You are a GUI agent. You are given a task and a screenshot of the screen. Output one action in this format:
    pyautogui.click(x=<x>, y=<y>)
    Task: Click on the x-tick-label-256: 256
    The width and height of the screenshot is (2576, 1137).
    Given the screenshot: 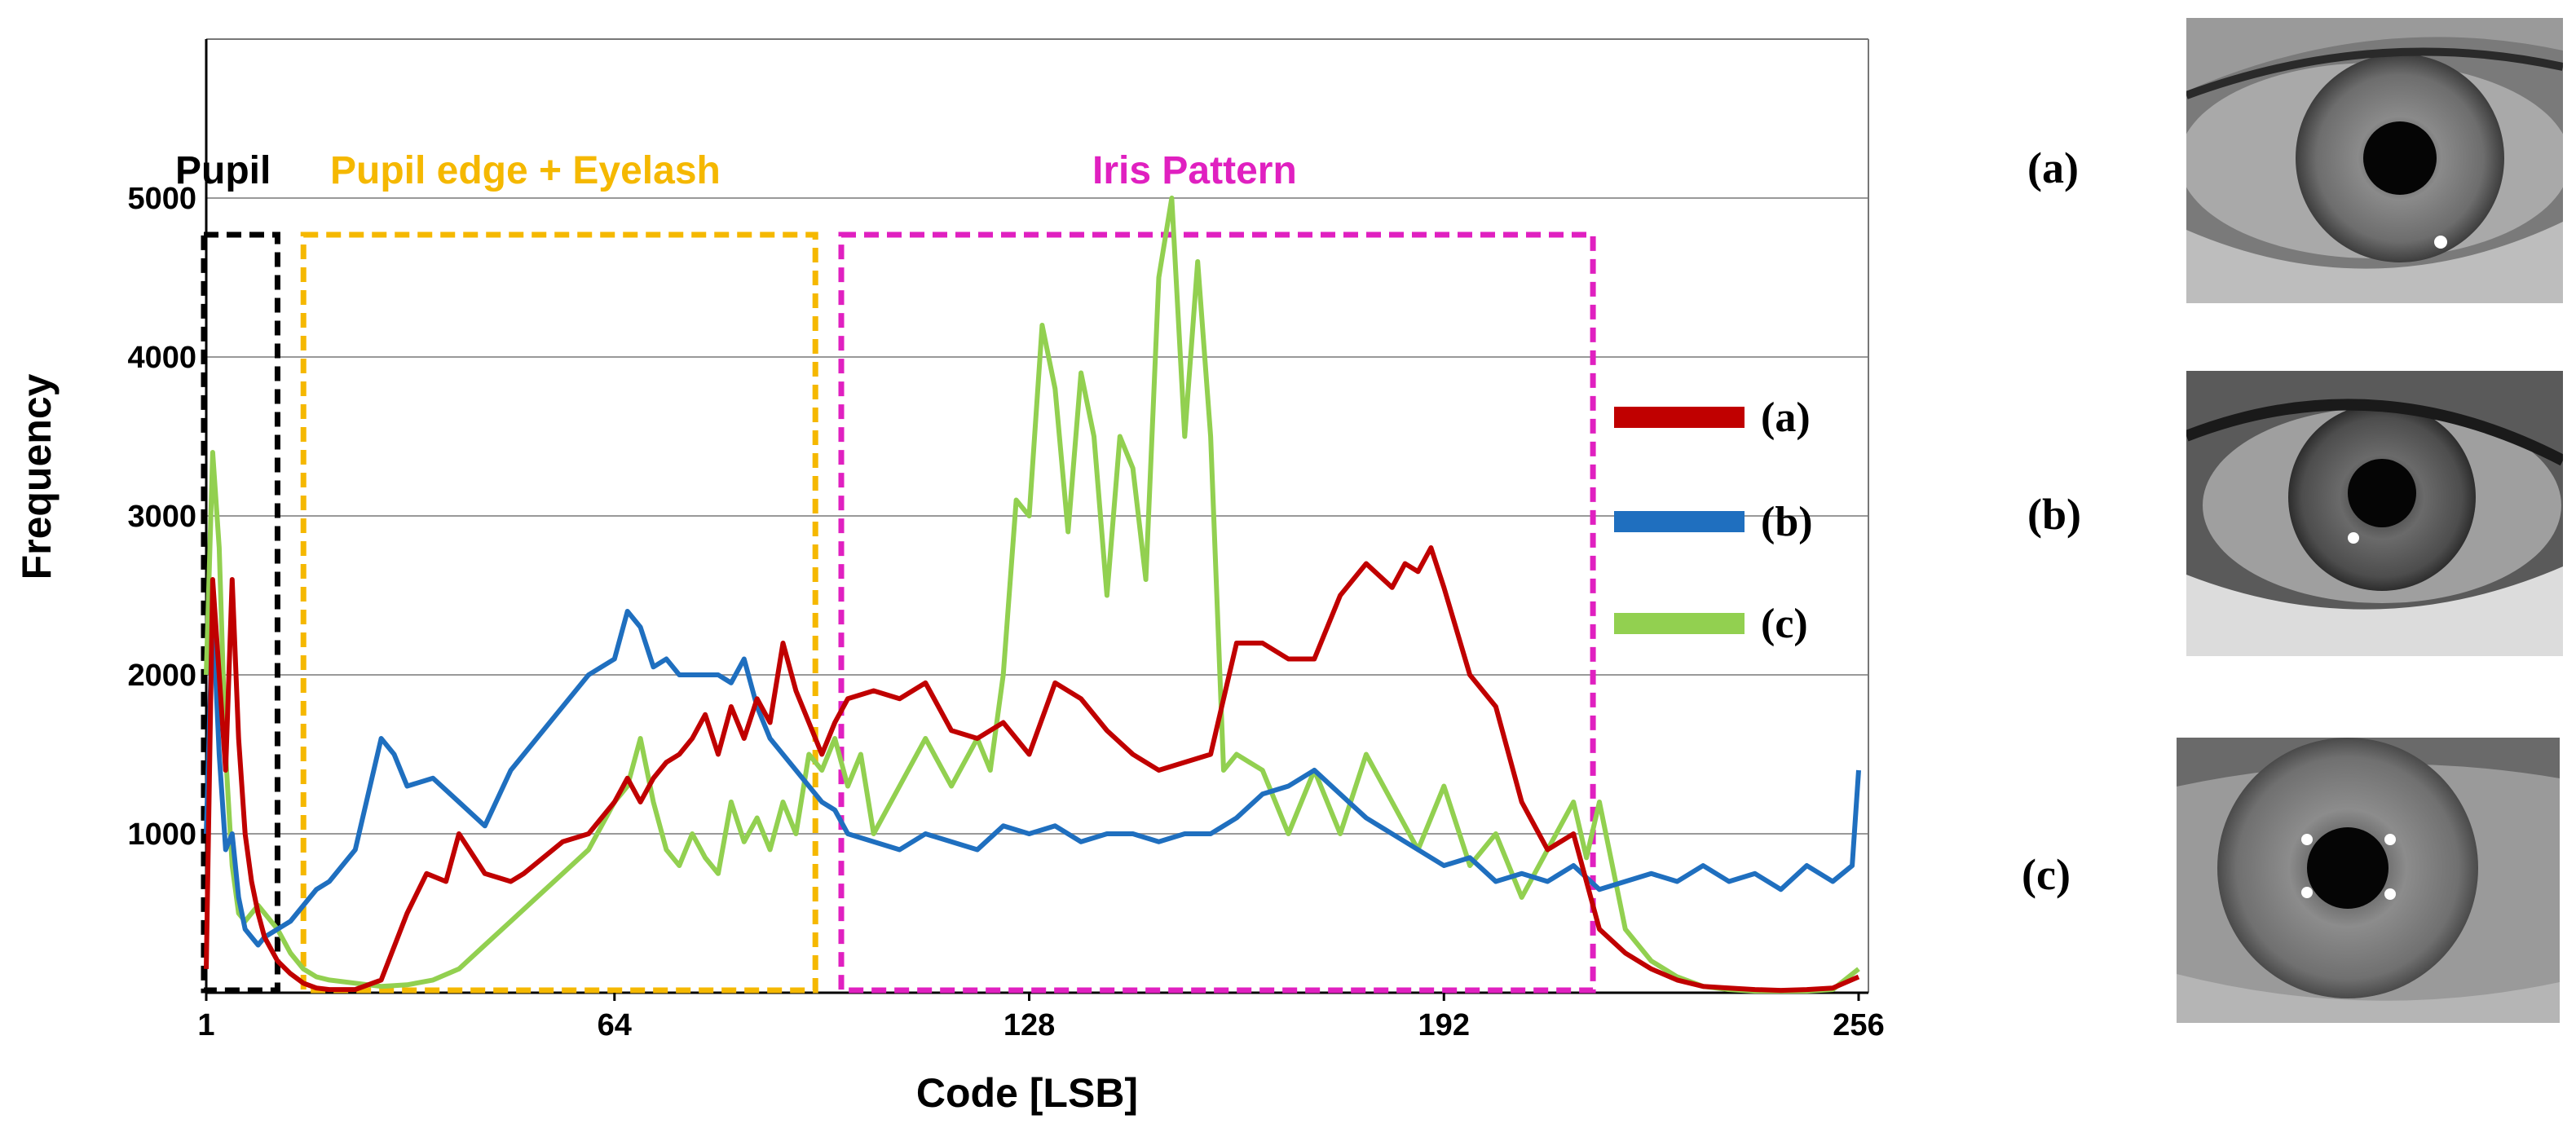 What is the action you would take?
    pyautogui.click(x=1858, y=1025)
    